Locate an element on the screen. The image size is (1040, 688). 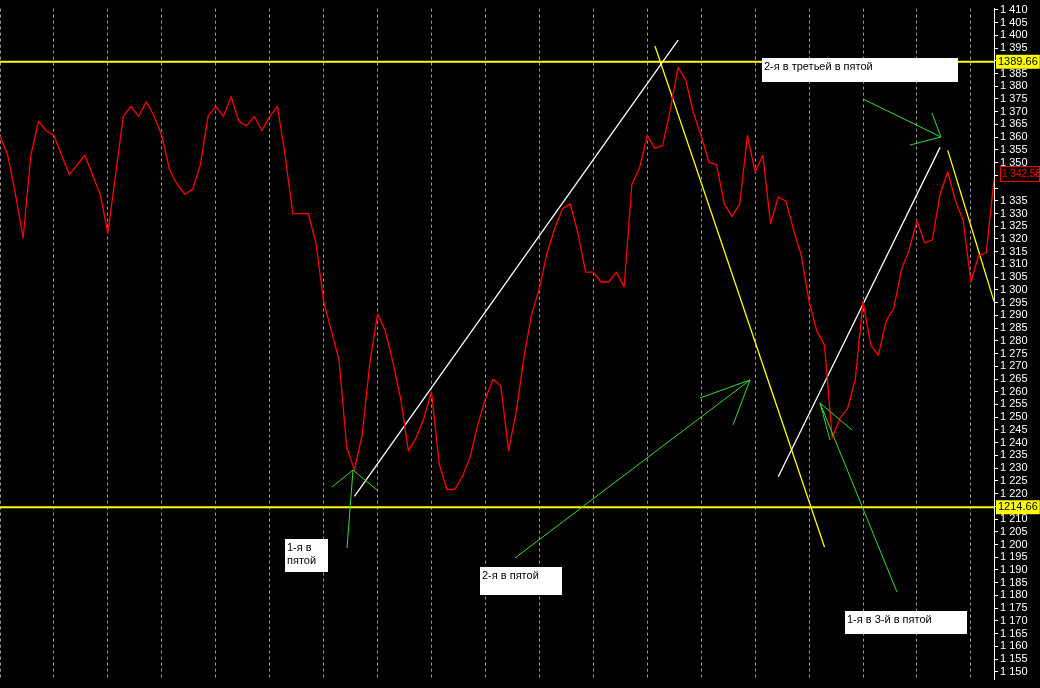
y-tick-label: 1 410 is located at coordinates (1014, 8).